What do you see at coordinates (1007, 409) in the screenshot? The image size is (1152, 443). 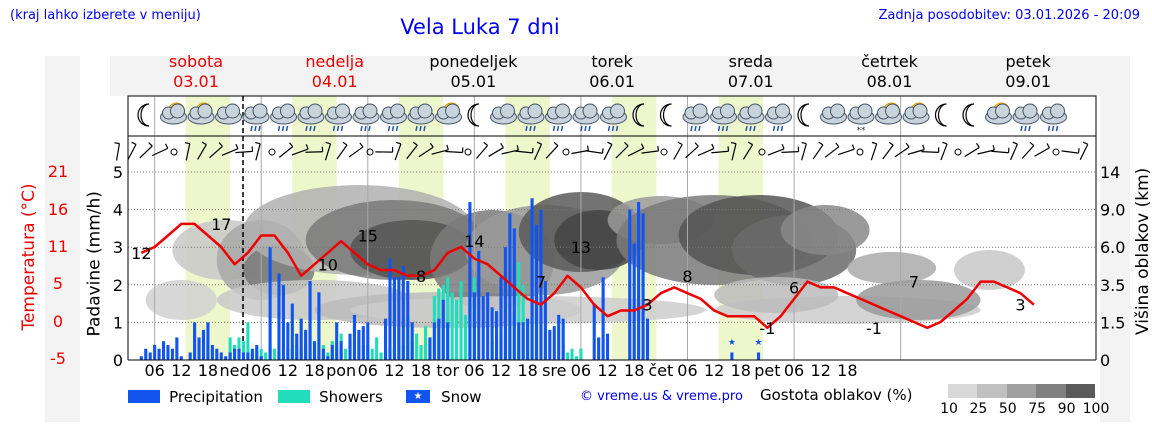 I see `cloud-scale-label: 50` at bounding box center [1007, 409].